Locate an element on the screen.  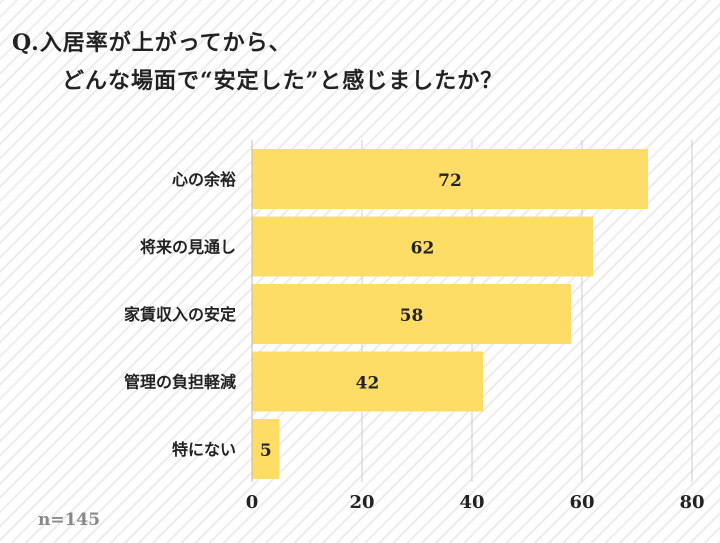
x-tick-label-20: 20 is located at coordinates (361, 502).